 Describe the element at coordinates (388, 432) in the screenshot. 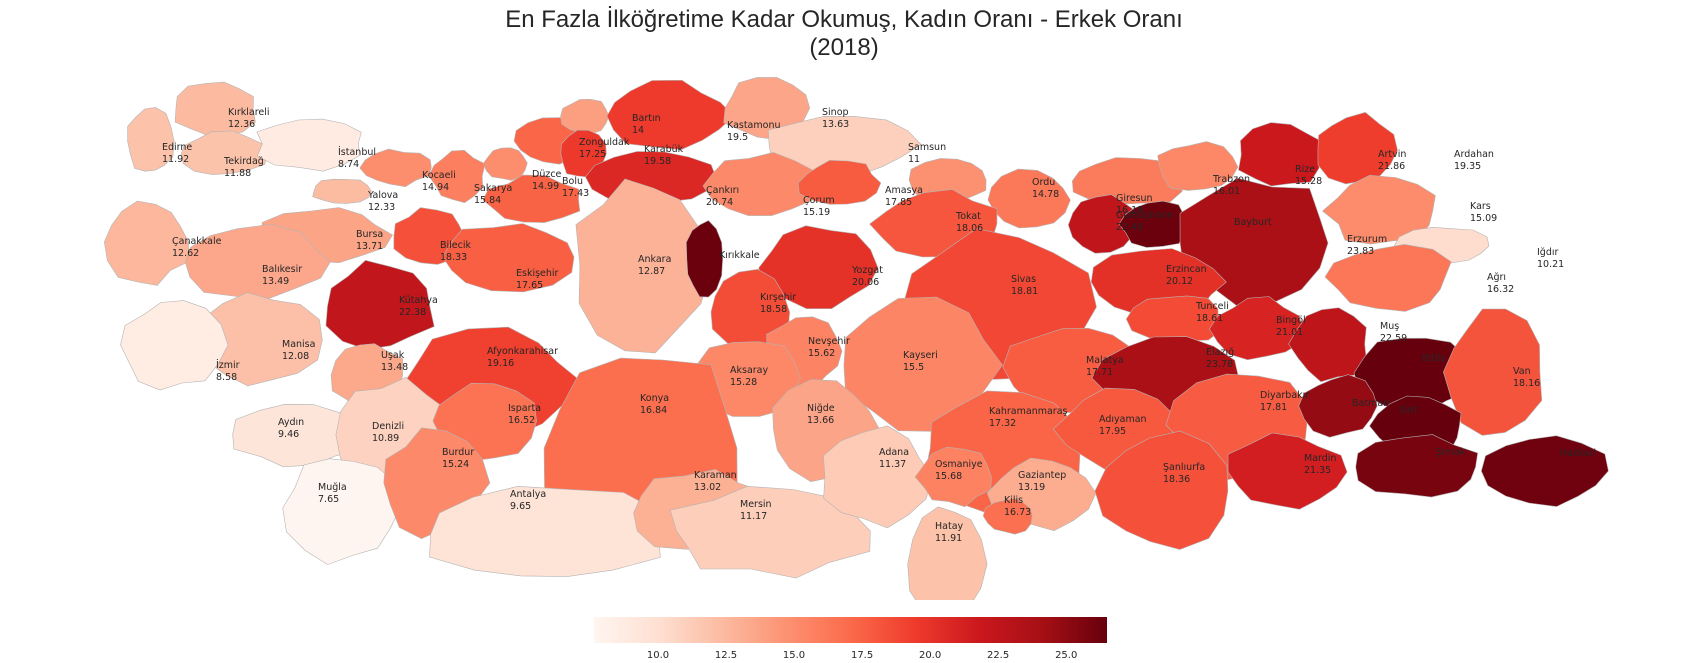

I see `province-label-denizli: Denizli 10.89` at that location.